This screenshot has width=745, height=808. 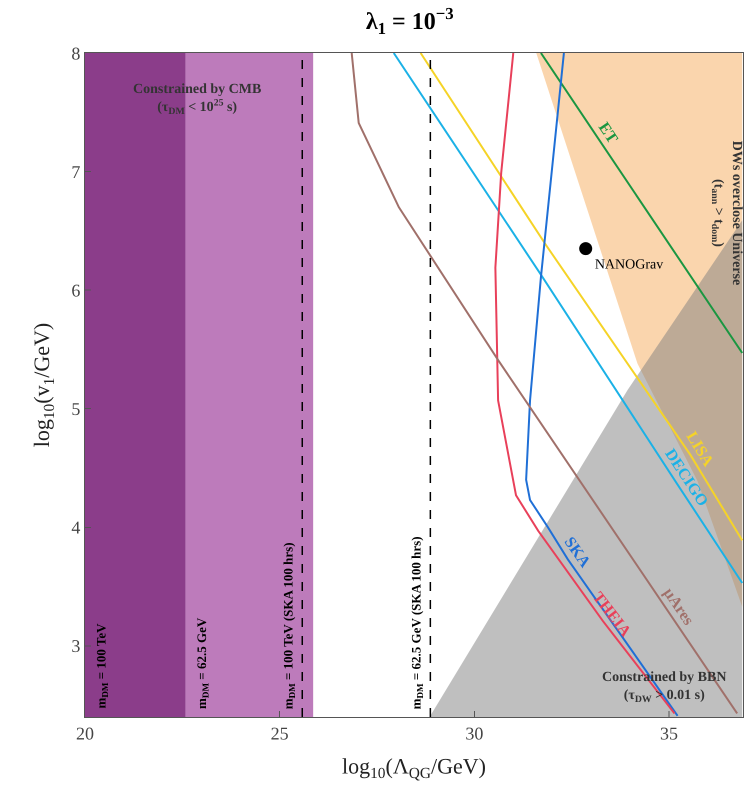 What do you see at coordinates (75, 290) in the screenshot?
I see `y-tick-label: 6` at bounding box center [75, 290].